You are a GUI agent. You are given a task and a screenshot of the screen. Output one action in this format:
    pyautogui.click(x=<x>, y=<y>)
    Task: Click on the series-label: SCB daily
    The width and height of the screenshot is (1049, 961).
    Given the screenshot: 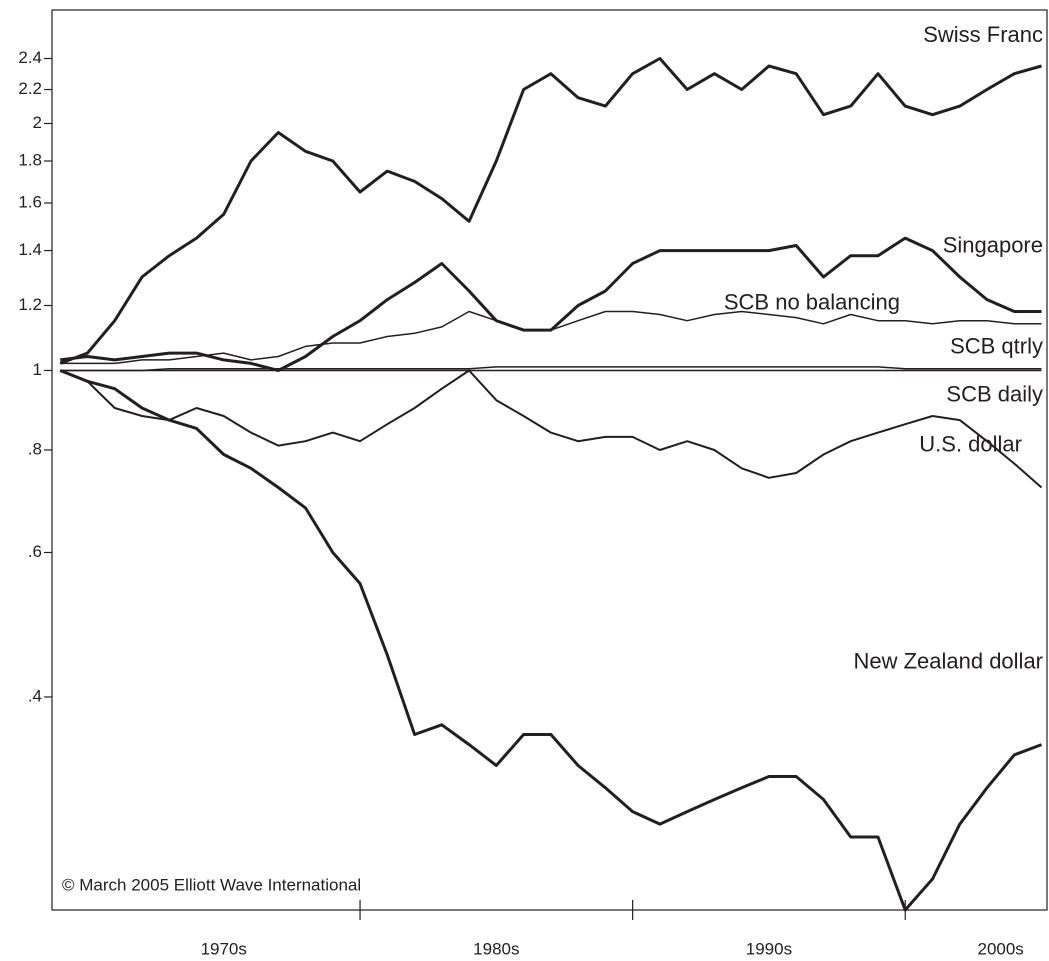 What is the action you would take?
    pyautogui.click(x=994, y=393)
    